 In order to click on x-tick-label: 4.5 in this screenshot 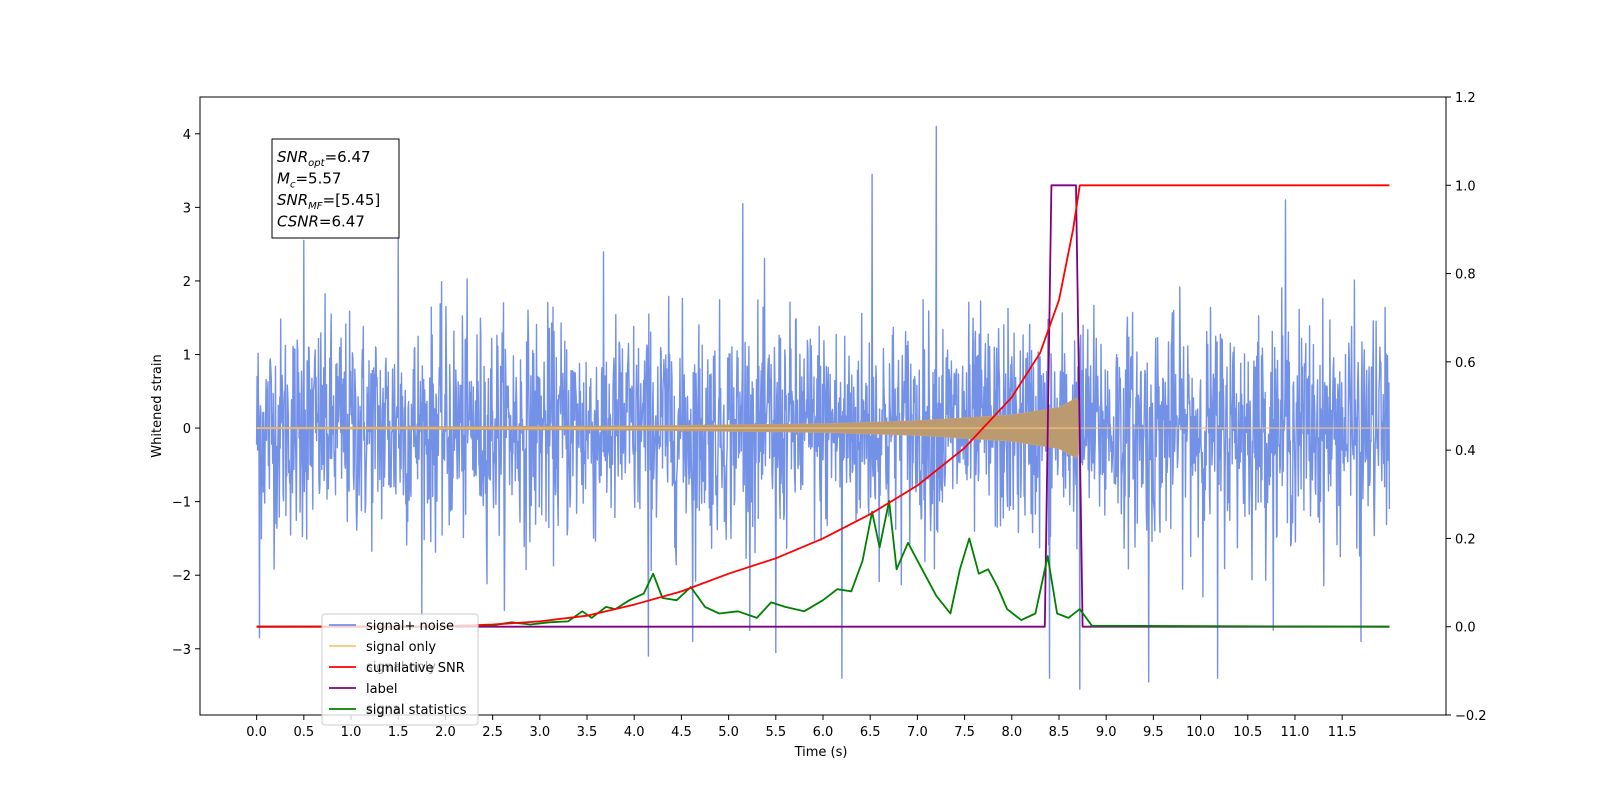, I will do `click(681, 732)`.